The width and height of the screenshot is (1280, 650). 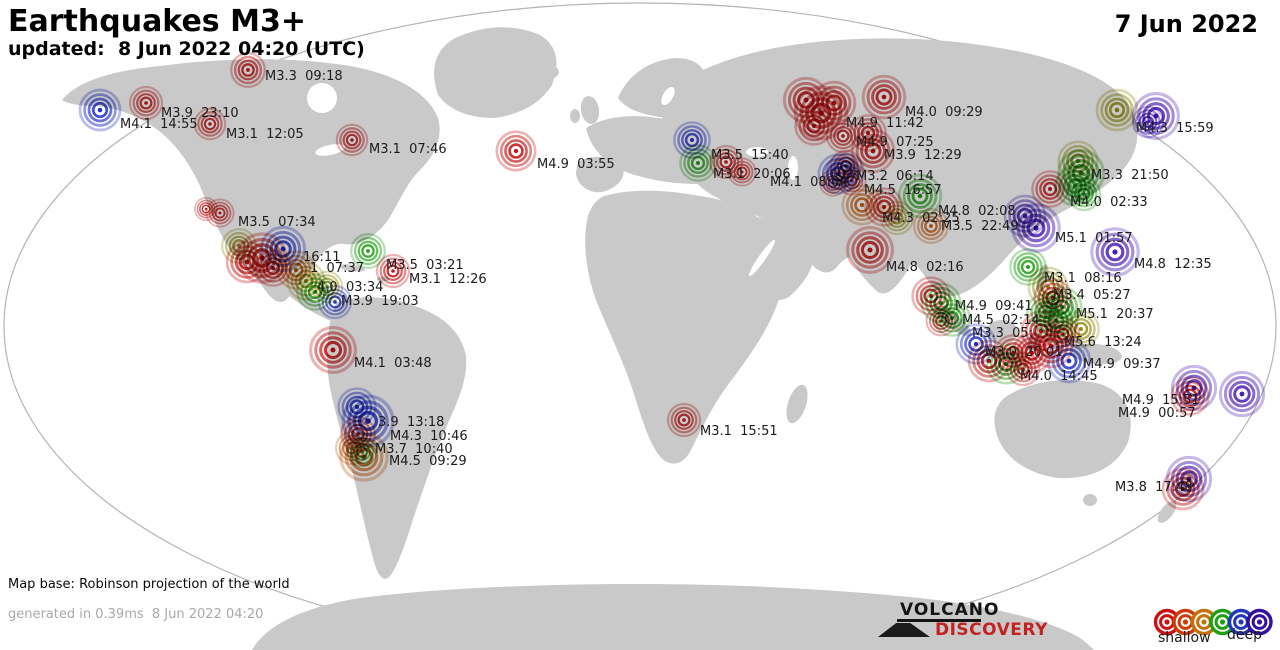 What do you see at coordinates (939, 620) in the screenshot?
I see `logo-underline` at bounding box center [939, 620].